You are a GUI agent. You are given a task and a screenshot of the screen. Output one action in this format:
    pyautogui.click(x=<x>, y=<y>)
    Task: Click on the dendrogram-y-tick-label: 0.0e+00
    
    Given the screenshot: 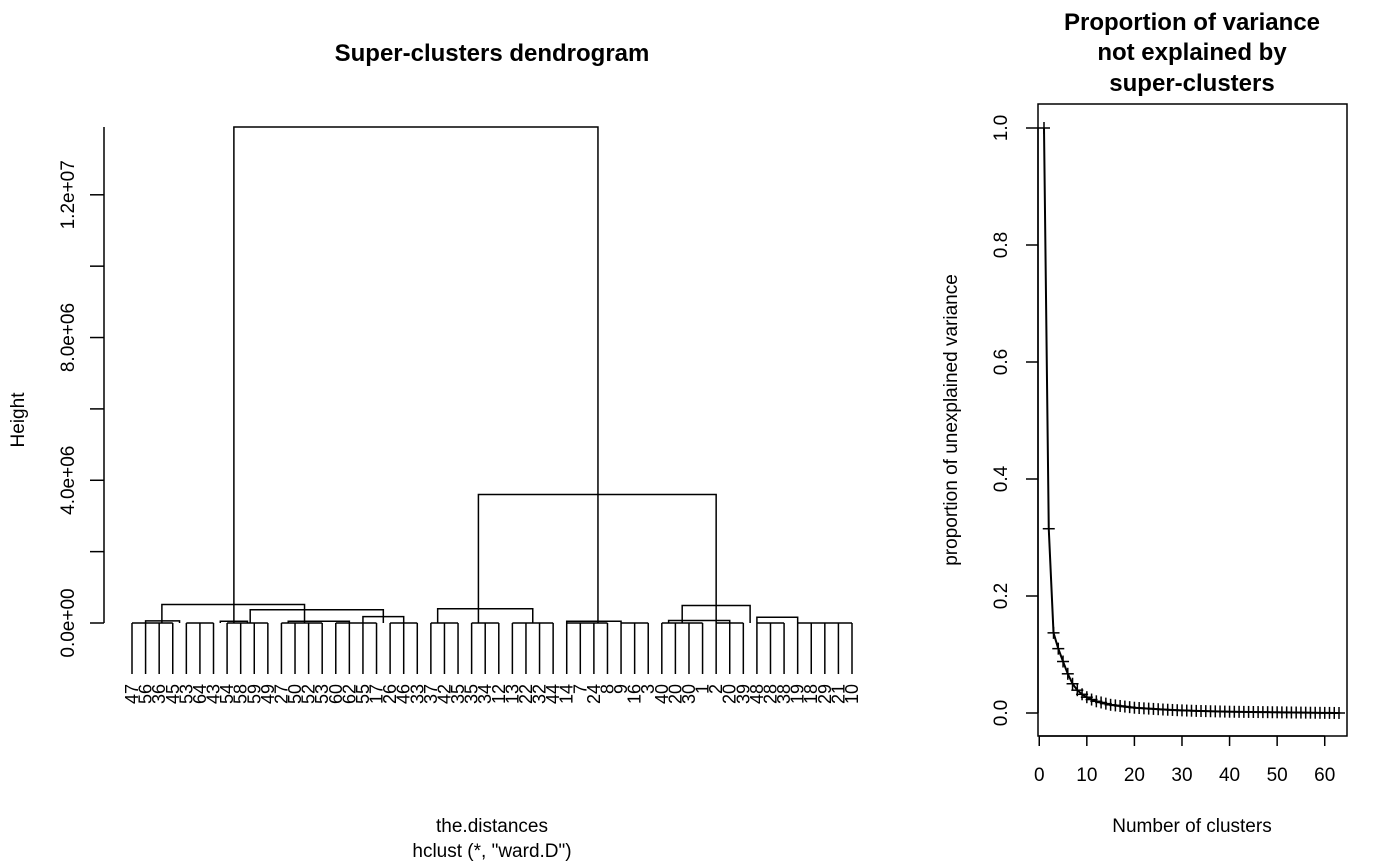 What is the action you would take?
    pyautogui.click(x=68, y=622)
    